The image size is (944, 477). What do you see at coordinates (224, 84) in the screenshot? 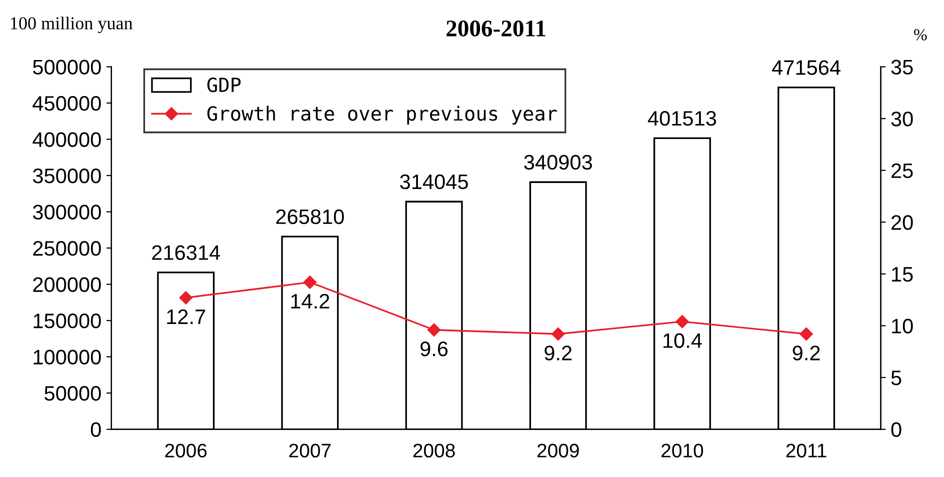
I see `legend-label: GDP` at bounding box center [224, 84].